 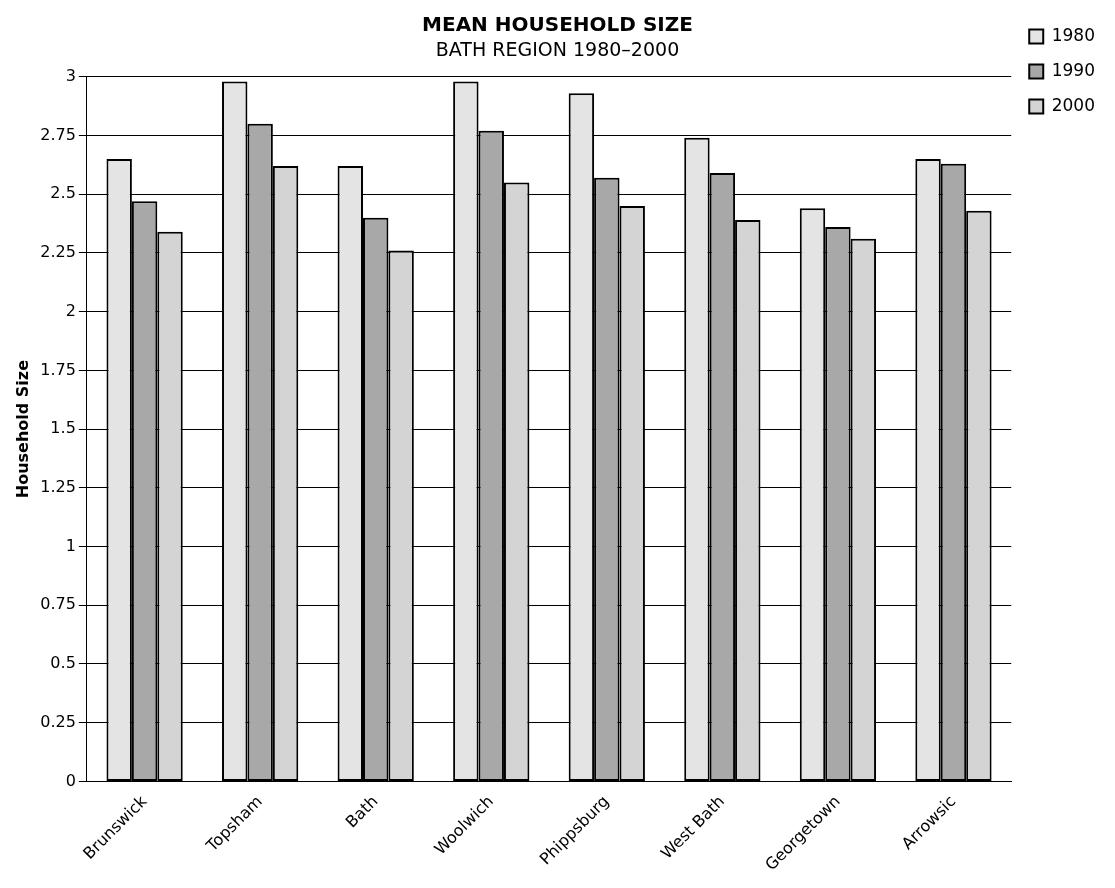 What do you see at coordinates (1073, 34) in the screenshot?
I see `legend-label: 1980` at bounding box center [1073, 34].